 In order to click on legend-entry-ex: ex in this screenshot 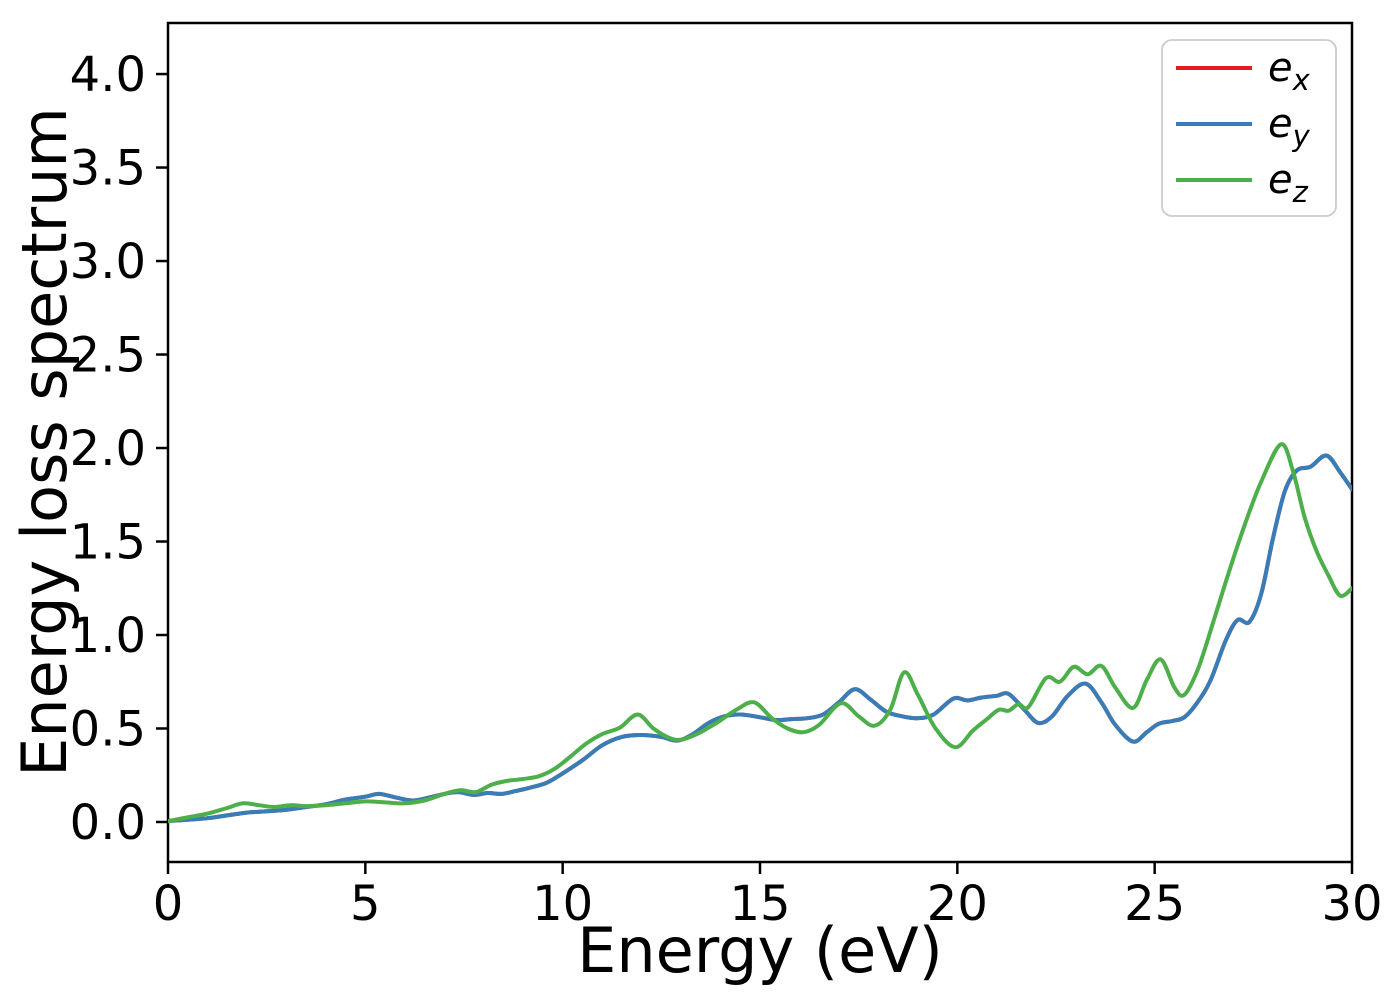, I will do `click(1243, 71)`.